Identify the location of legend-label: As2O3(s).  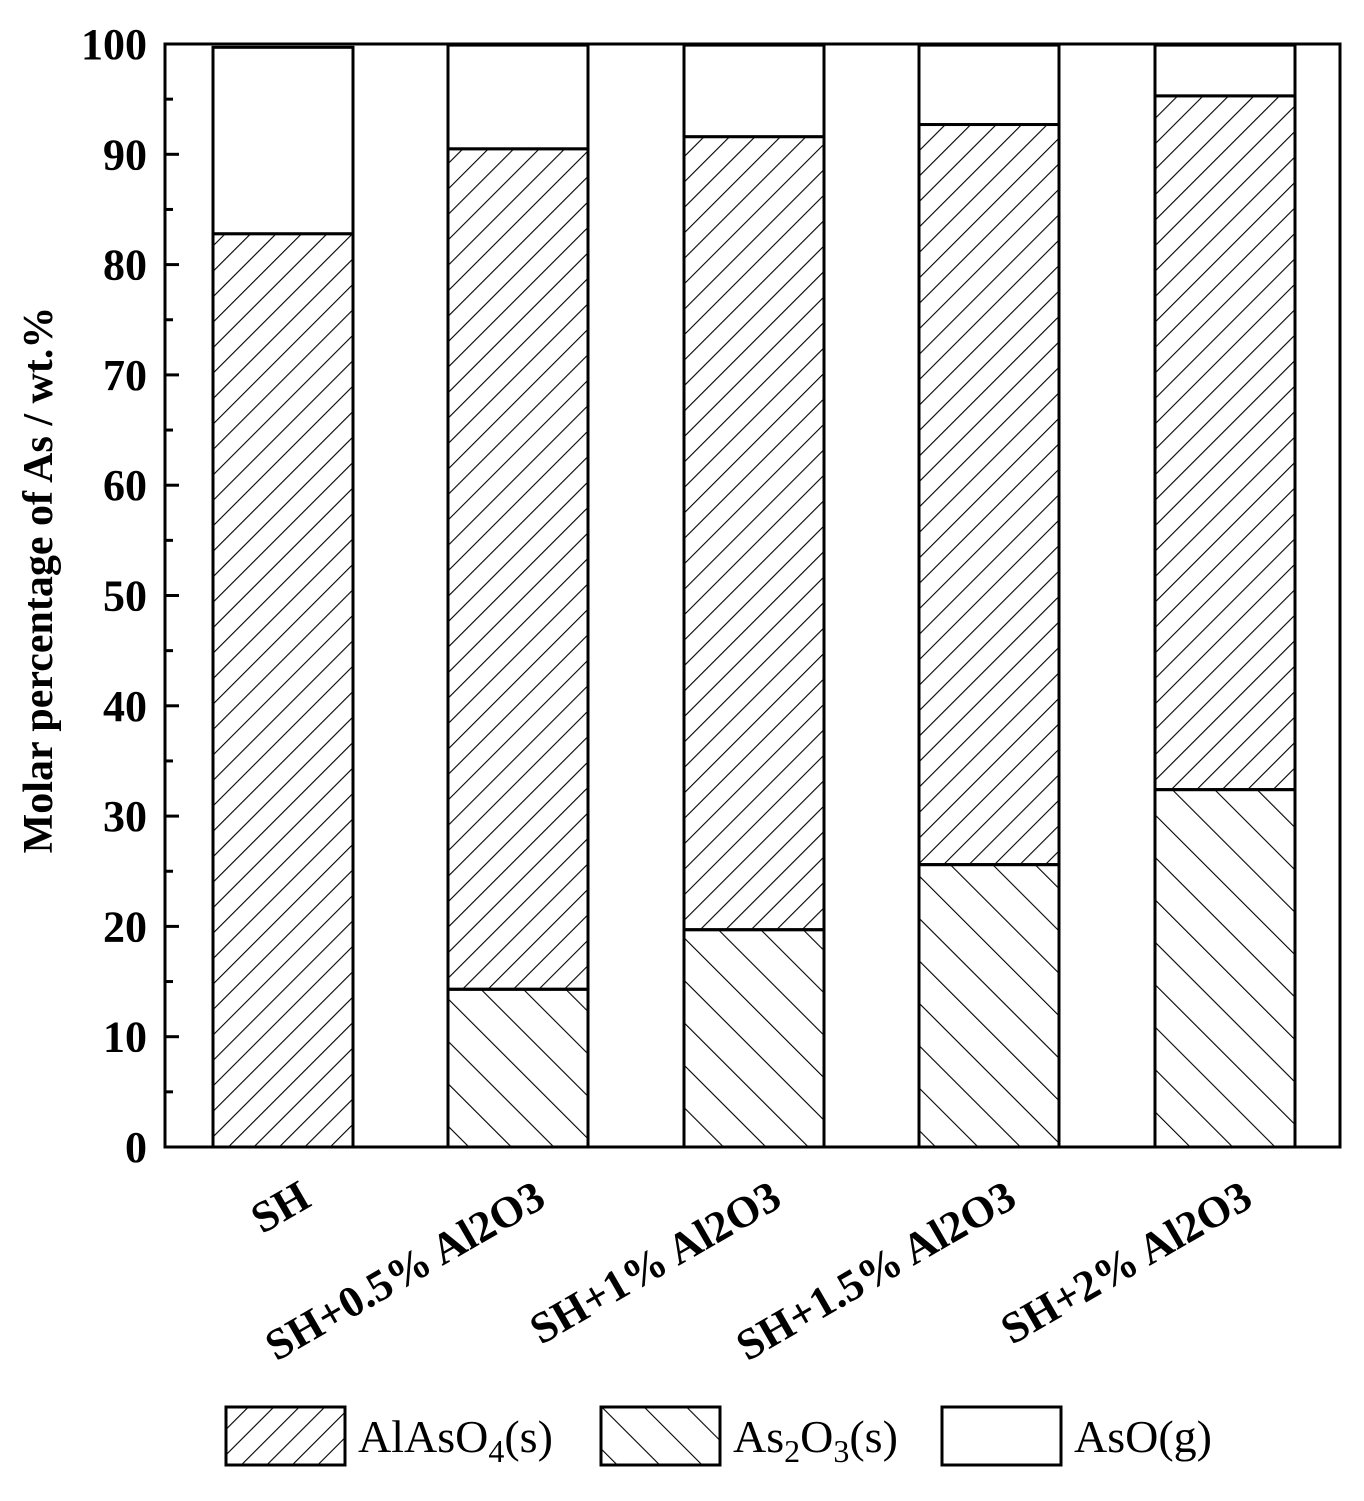
(815, 1440).